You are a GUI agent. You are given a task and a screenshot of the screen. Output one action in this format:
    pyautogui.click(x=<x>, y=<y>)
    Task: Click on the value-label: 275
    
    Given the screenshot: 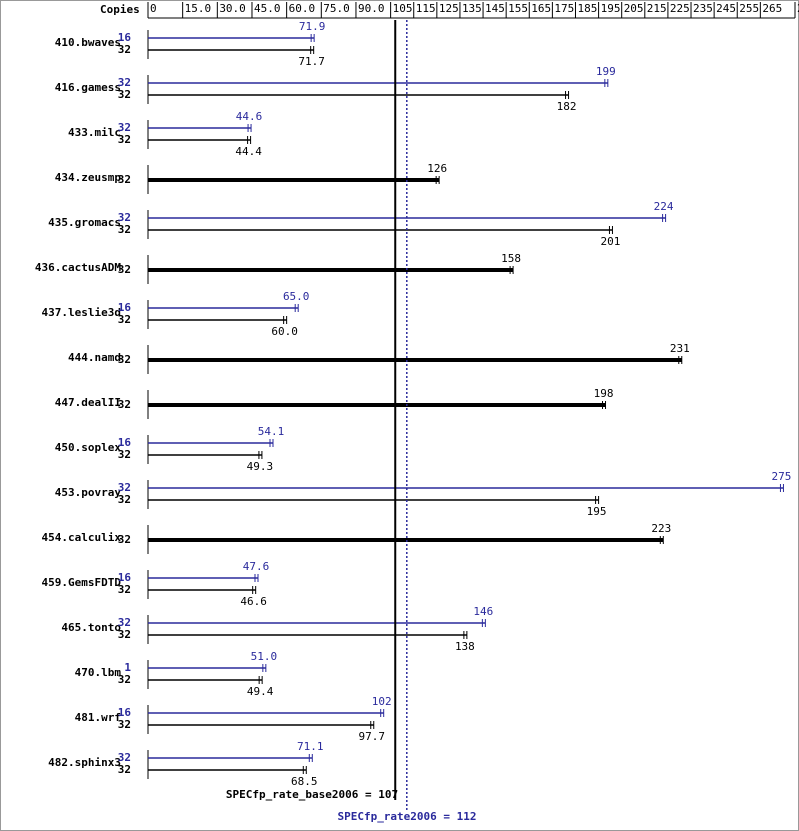 What is the action you would take?
    pyautogui.click(x=782, y=476)
    